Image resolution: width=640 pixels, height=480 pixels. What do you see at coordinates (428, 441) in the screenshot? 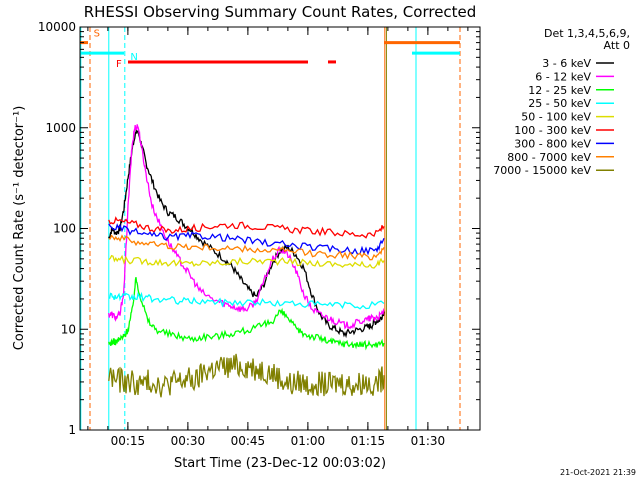
I see `x-tick-label-6: 01:30` at bounding box center [428, 441].